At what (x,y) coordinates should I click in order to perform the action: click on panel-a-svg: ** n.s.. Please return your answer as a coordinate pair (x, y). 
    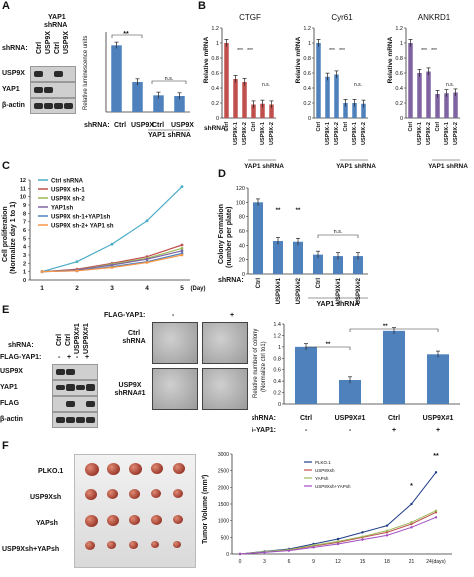
    Looking at the image, I should click on (147, 81).